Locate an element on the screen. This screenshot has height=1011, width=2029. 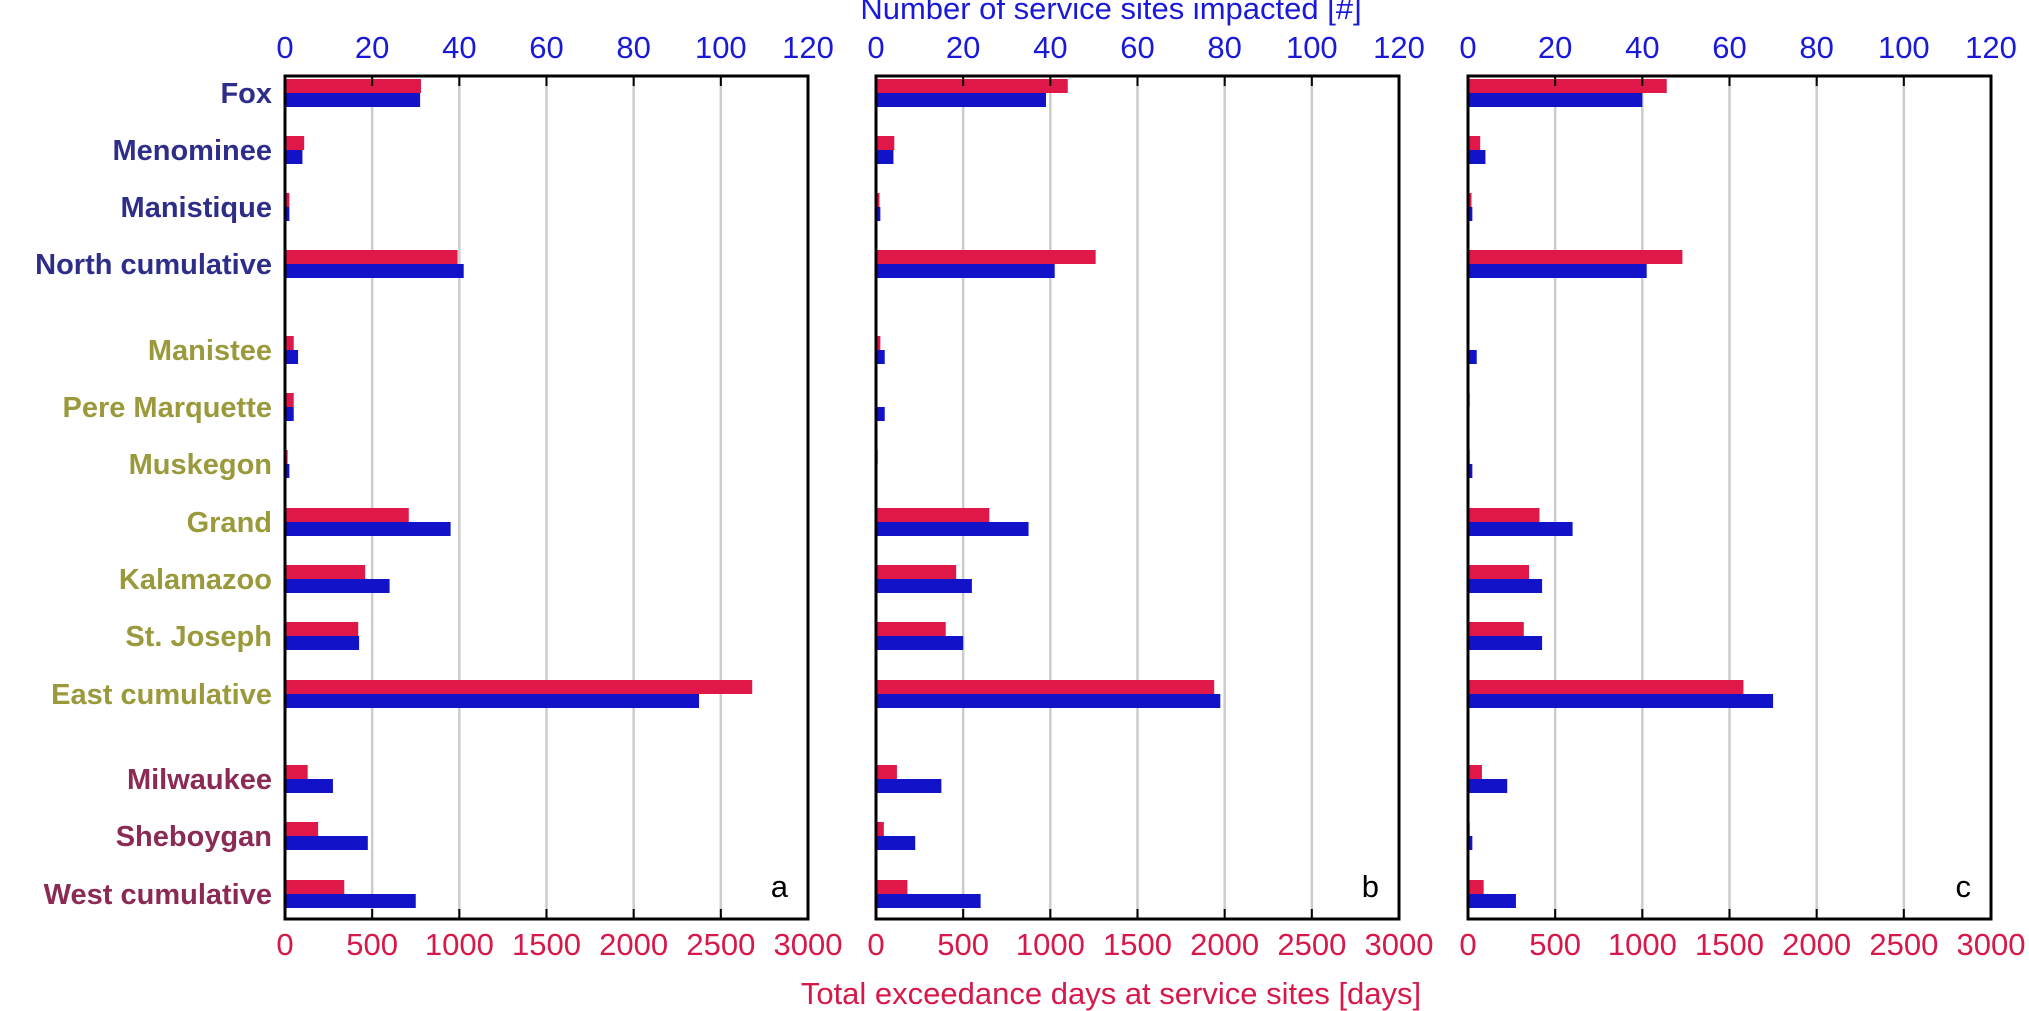
panel-letter-b: b is located at coordinates (1370, 886).